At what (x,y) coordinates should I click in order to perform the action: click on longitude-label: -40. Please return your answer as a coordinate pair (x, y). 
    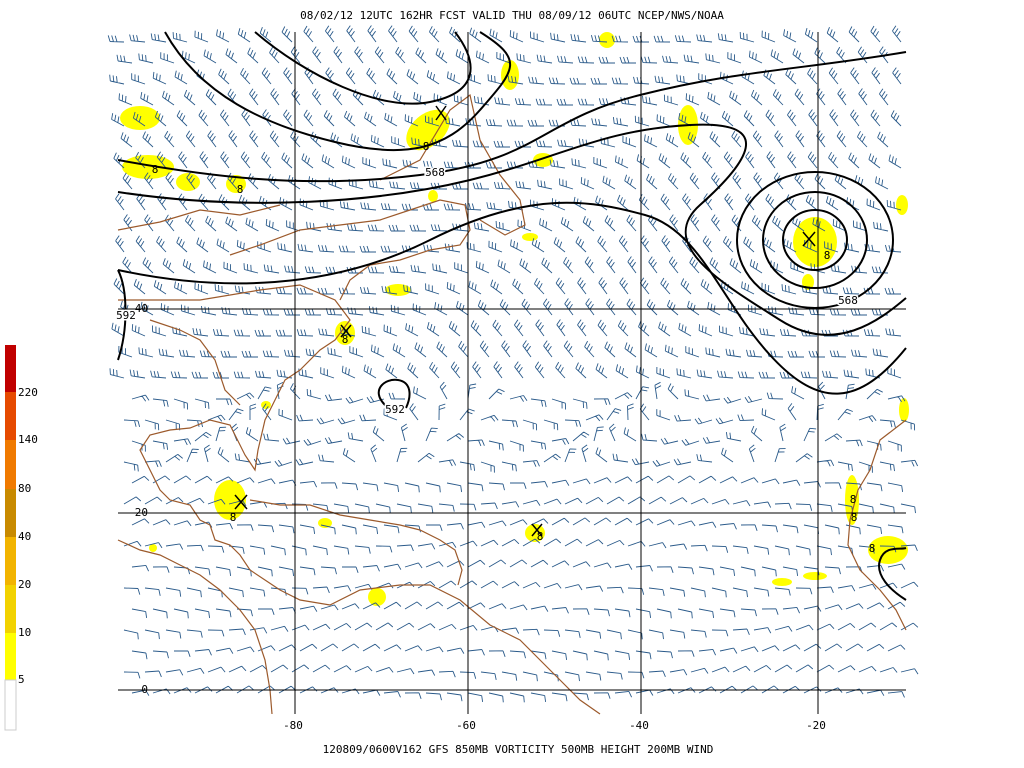
    Looking at the image, I should click on (639, 725).